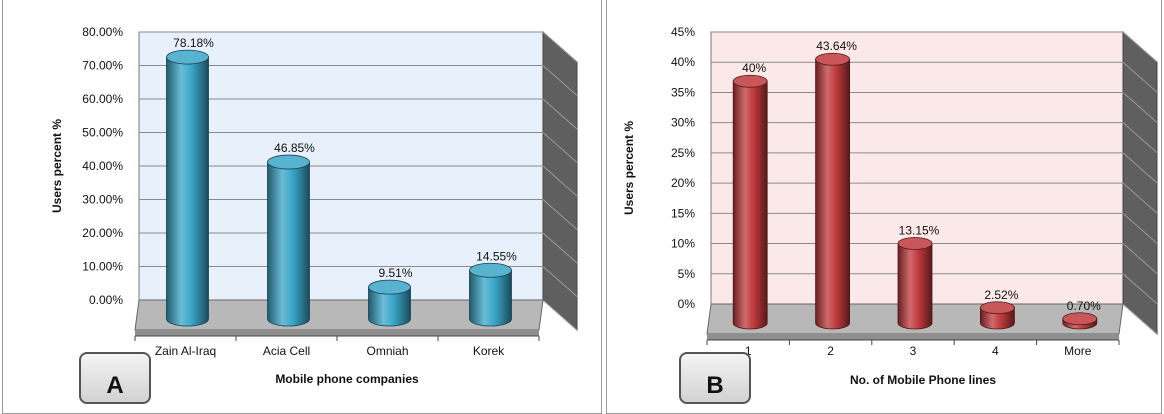 Image resolution: width=1164 pixels, height=414 pixels. I want to click on x-tick-label: Korek, so click(489, 351).